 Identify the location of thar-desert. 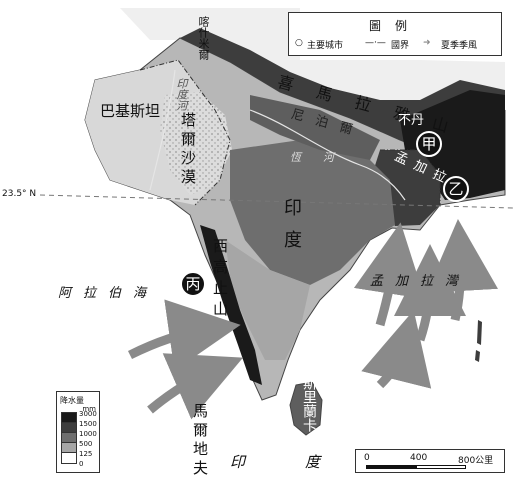
(196, 143).